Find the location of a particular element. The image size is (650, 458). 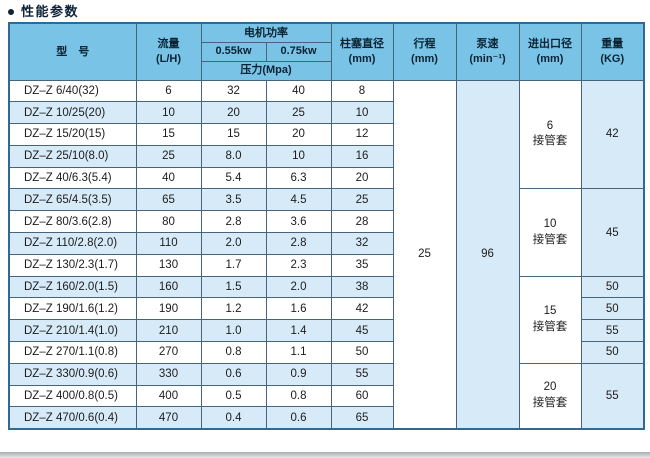

cell-plunger-diameter: 10 is located at coordinates (362, 113).